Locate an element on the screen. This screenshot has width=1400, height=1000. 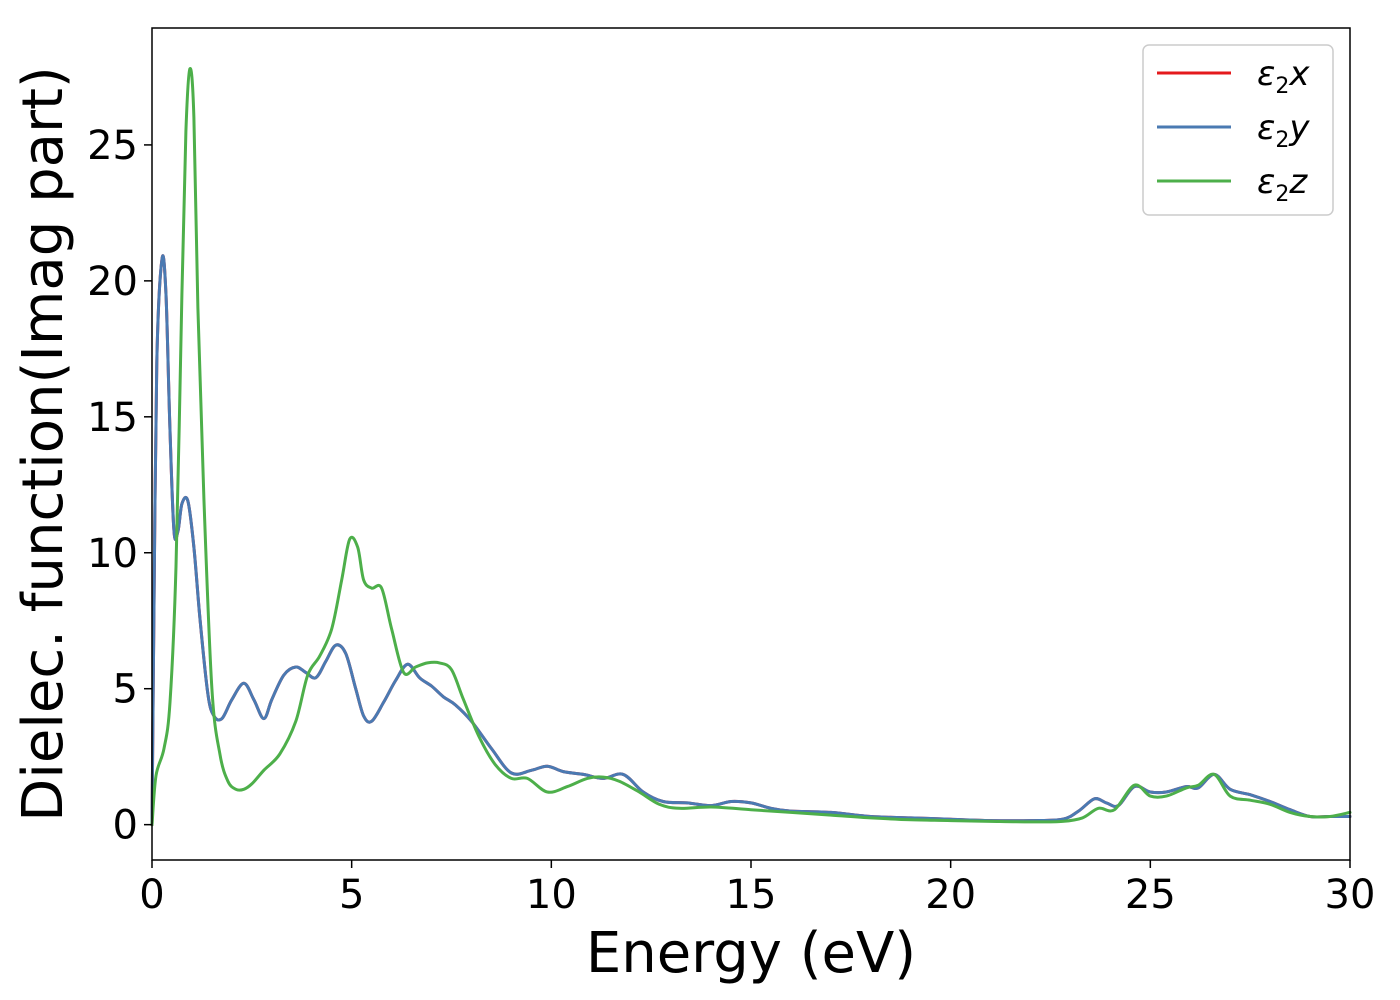
x-axis-ticks: 0 5 10 15 20 25 30 is located at coordinates (757, 889).